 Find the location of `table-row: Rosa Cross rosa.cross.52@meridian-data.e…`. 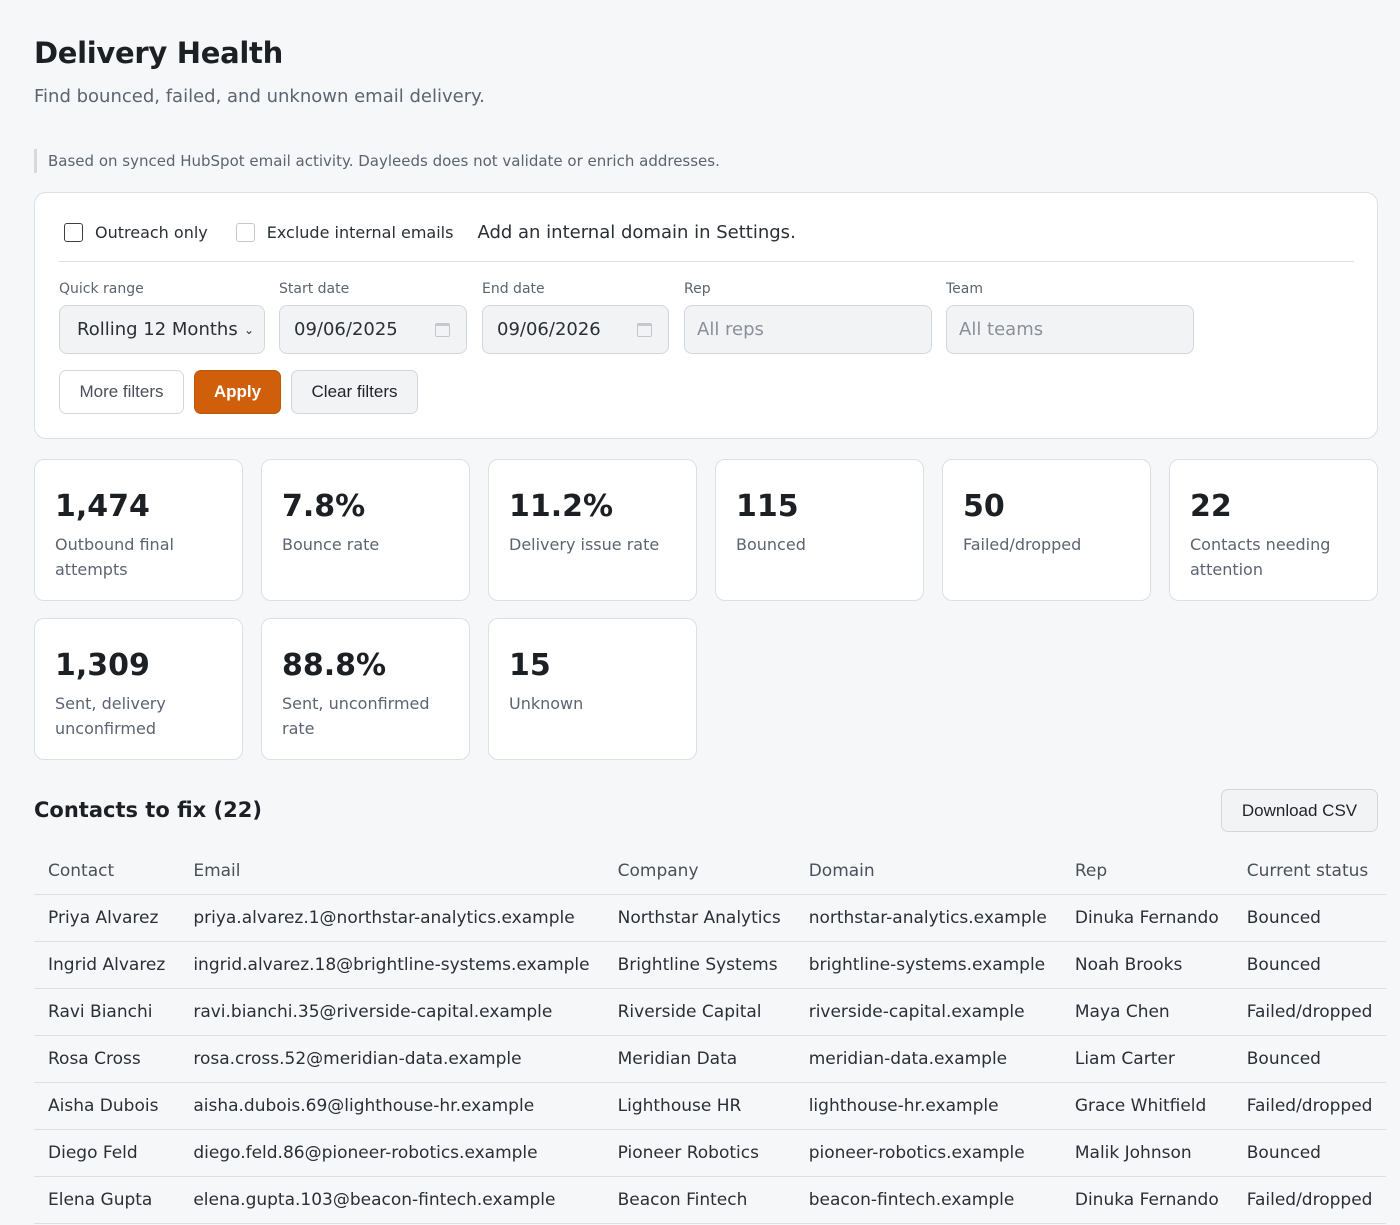

table-row: Rosa Cross rosa.cross.52@meridian-data.e… is located at coordinates (710, 1059).